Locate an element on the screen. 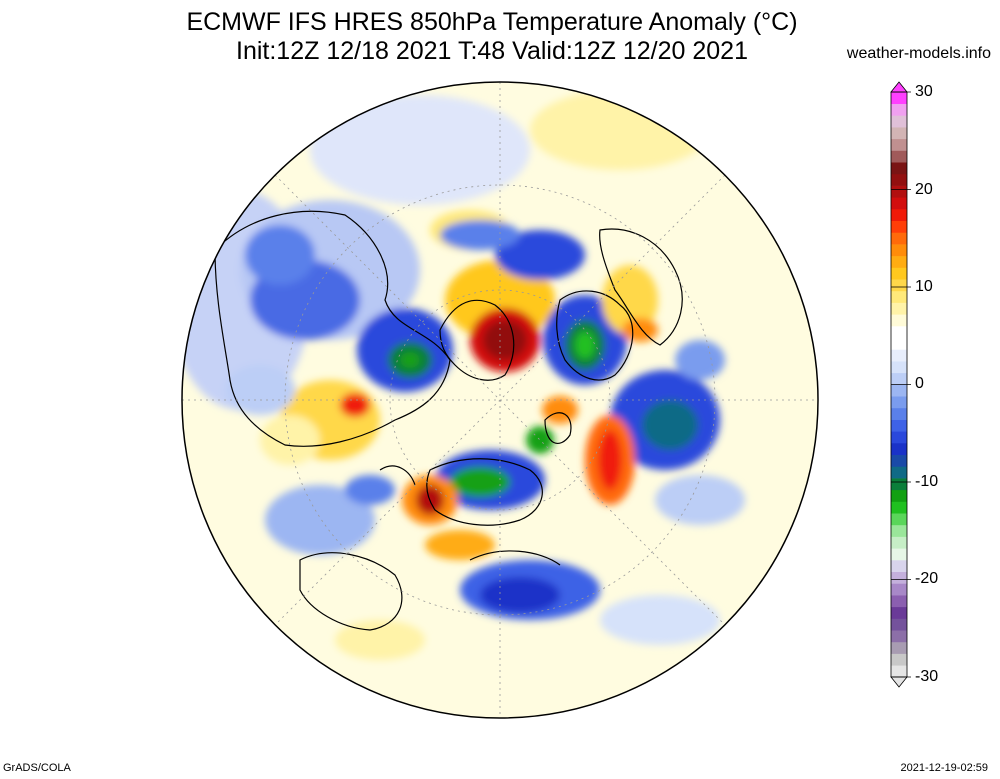  footer-credit: GrADS/COLA is located at coordinates (37, 768).